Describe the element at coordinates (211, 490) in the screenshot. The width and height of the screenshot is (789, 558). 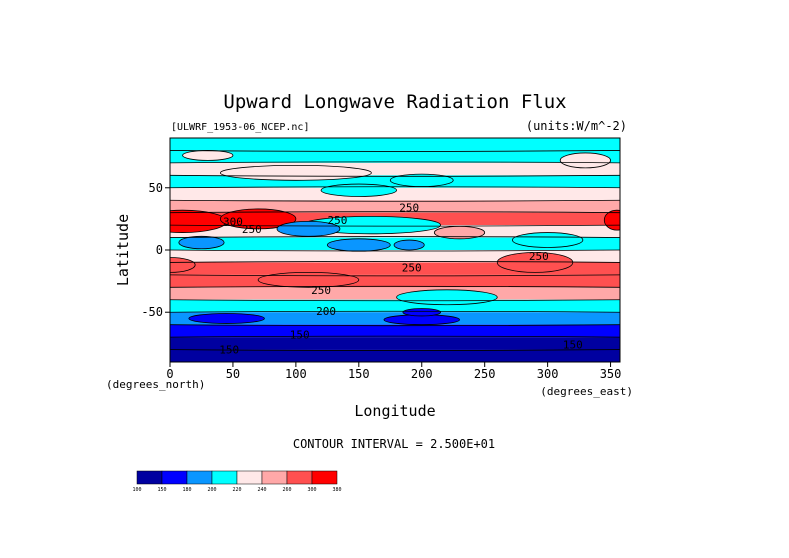
I see `colorbar-label: 200` at that location.